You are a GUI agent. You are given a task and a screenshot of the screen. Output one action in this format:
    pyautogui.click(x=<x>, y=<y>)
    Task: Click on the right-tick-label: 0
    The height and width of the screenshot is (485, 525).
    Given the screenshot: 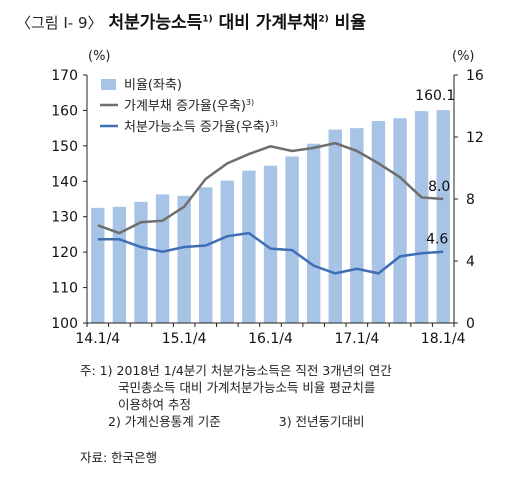 What is the action you would take?
    pyautogui.click(x=470, y=324)
    